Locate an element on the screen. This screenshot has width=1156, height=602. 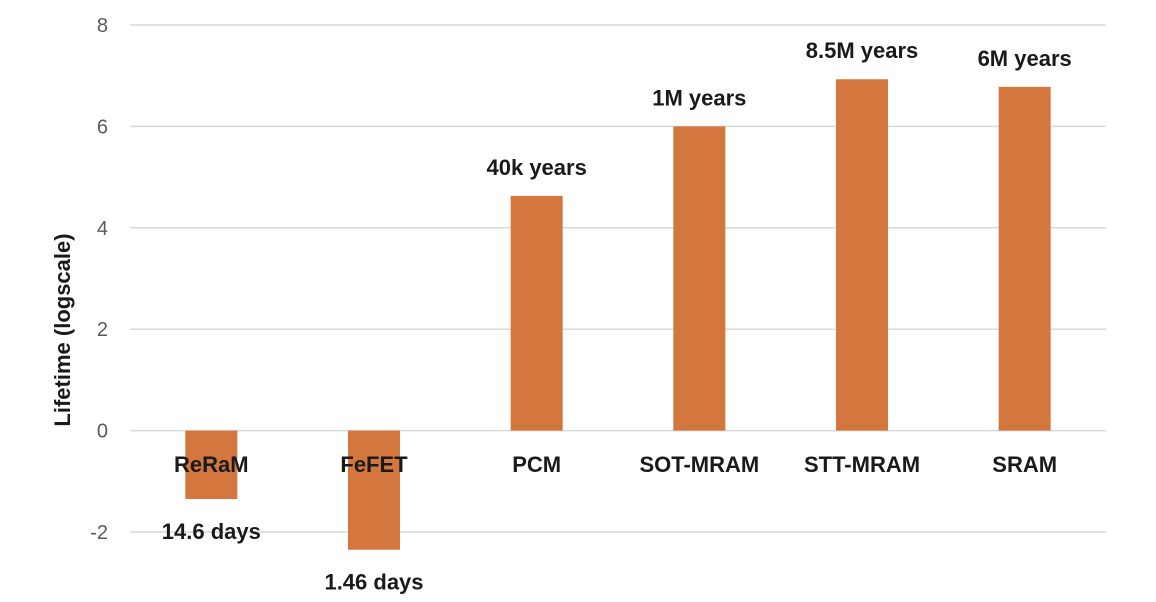
bar-fefet is located at coordinates (374, 490).